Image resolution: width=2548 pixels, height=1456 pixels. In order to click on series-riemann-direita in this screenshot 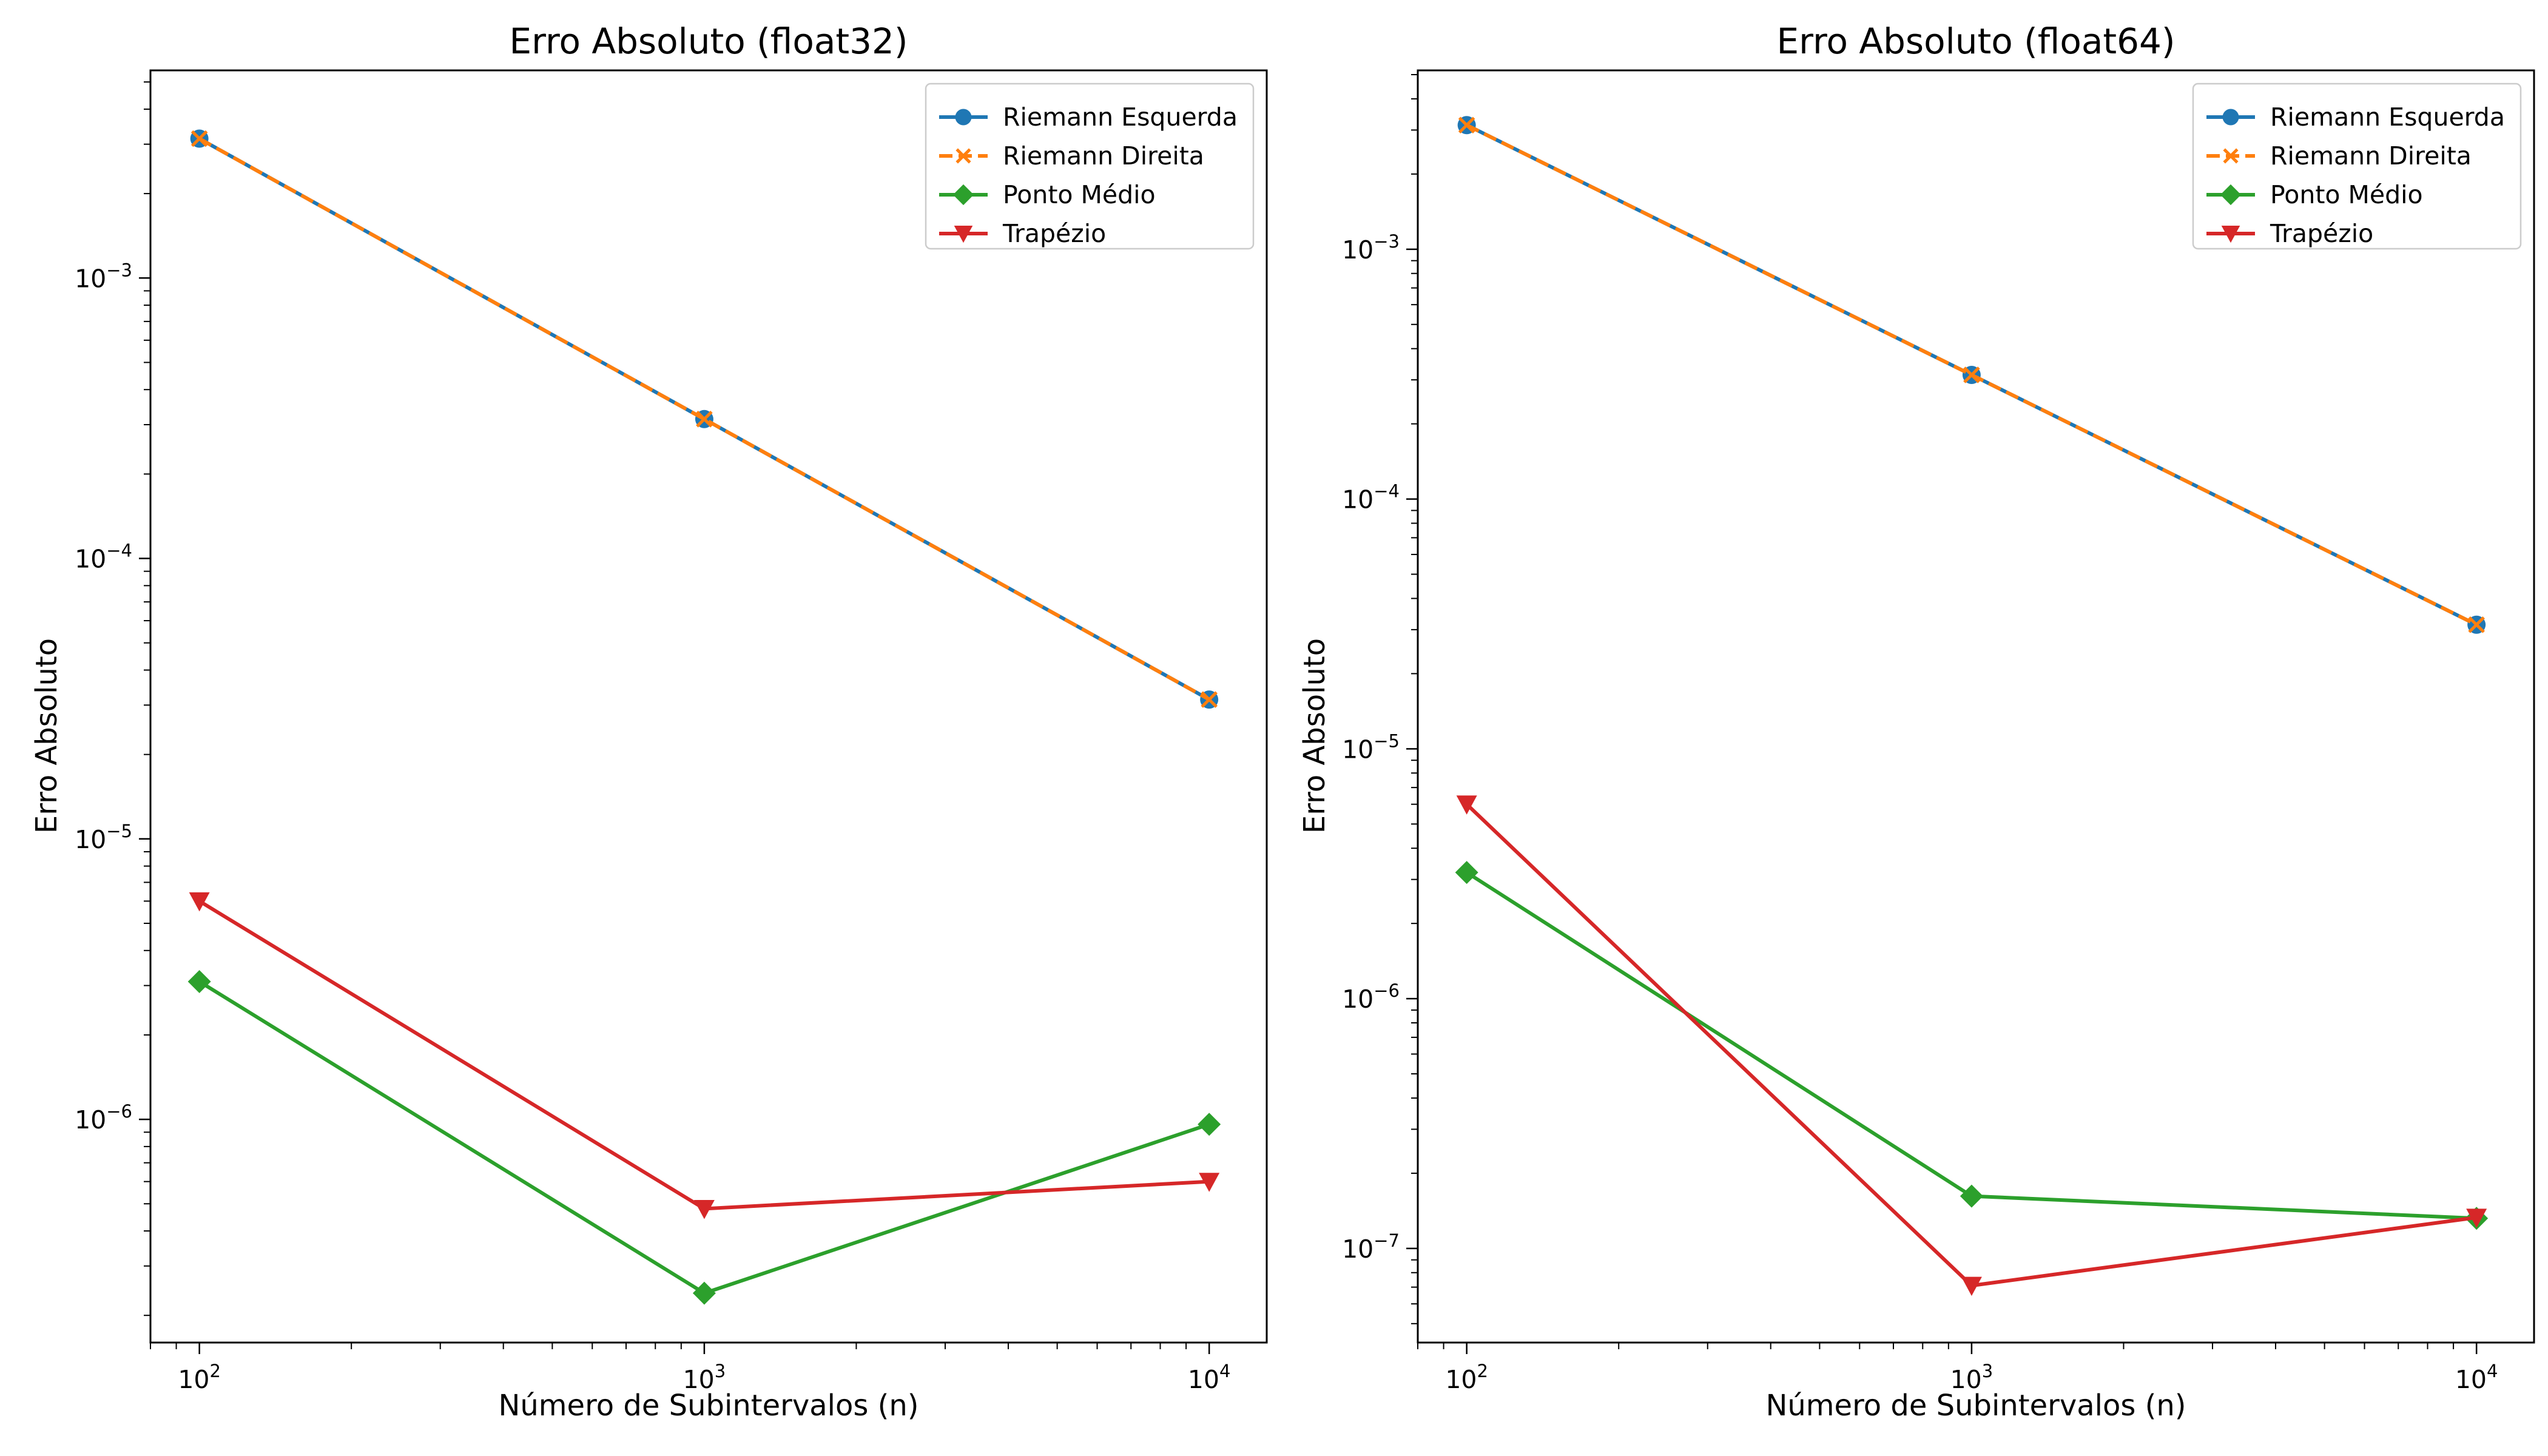, I will do `click(1971, 374)`.